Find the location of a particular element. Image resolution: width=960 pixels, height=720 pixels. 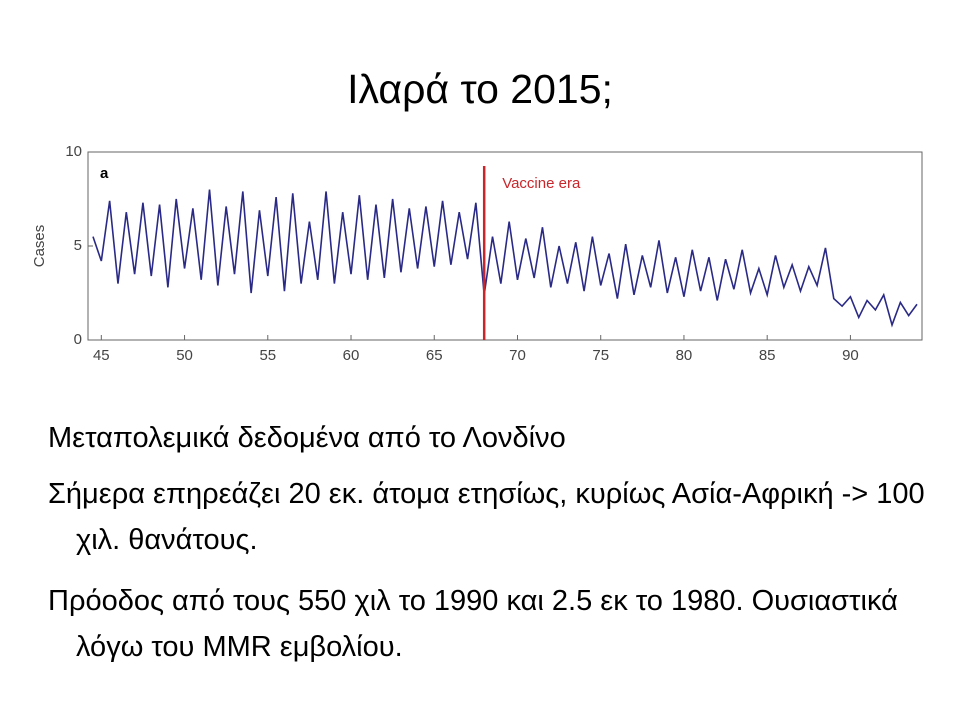

x-tick-label: 60 is located at coordinates (351, 355).